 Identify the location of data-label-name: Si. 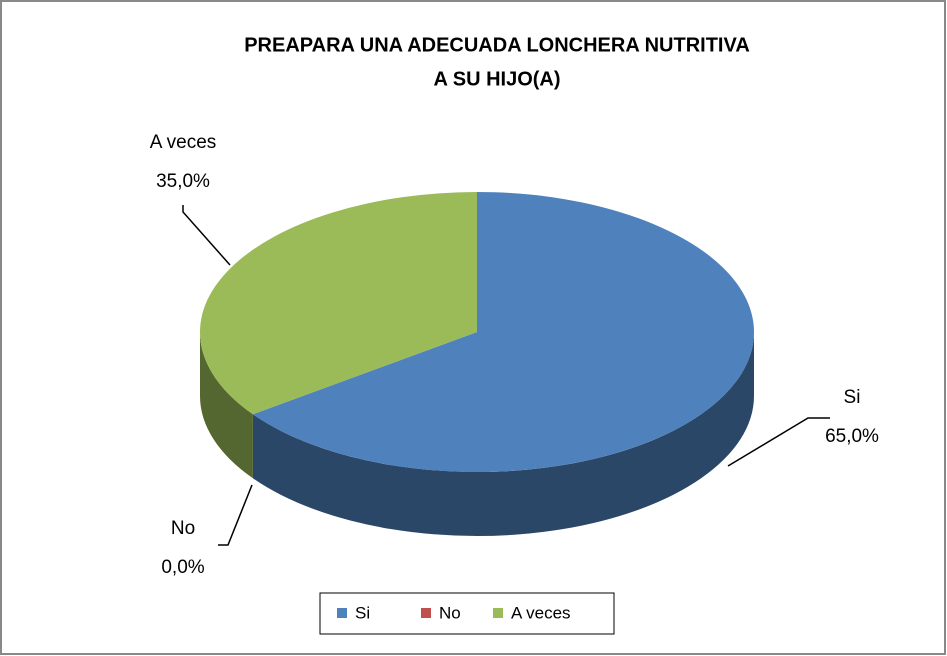
(852, 397).